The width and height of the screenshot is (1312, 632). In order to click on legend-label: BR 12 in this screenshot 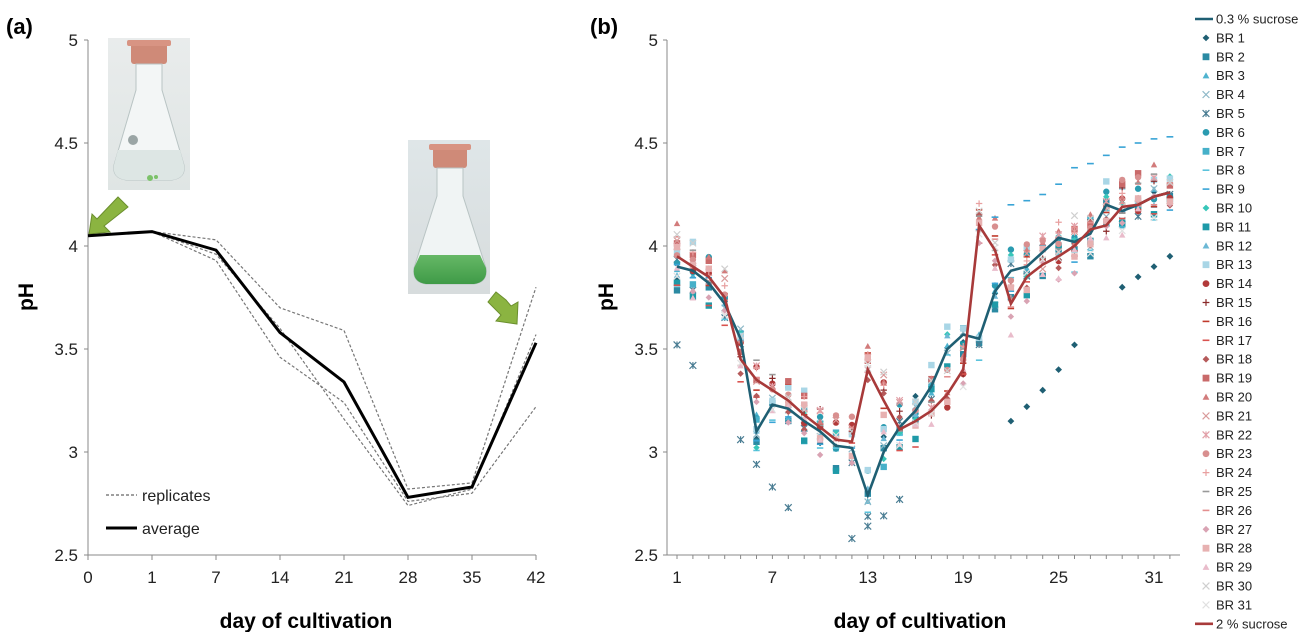, I will do `click(1234, 245)`.